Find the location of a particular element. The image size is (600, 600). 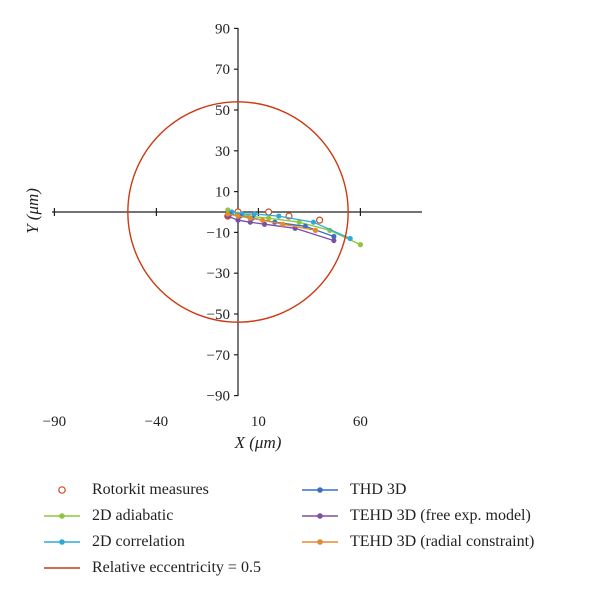

legend-label: Rotorkit measures is located at coordinates (150, 489).